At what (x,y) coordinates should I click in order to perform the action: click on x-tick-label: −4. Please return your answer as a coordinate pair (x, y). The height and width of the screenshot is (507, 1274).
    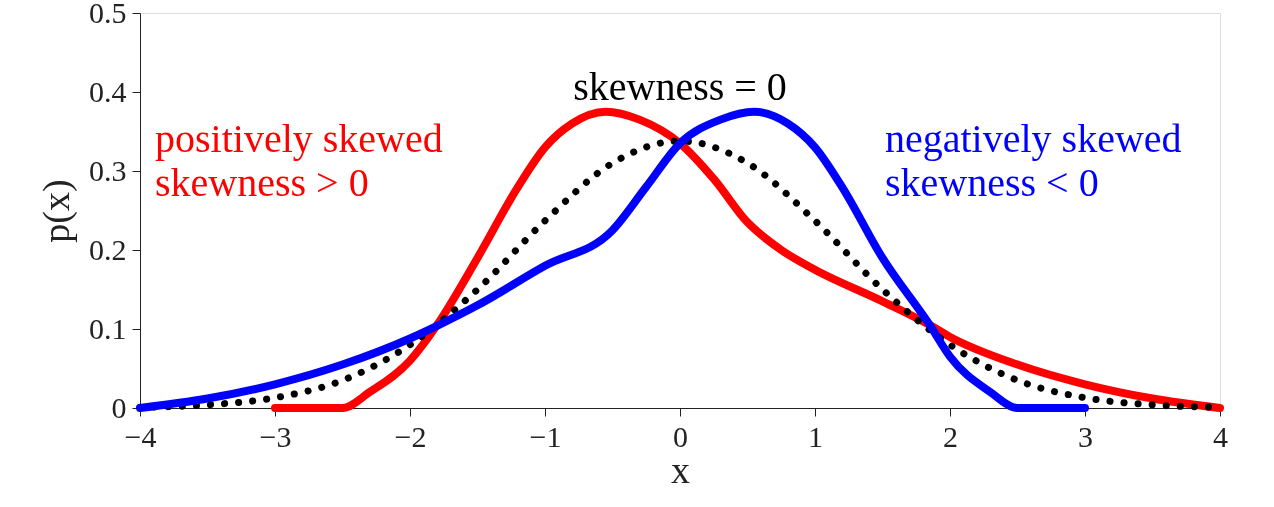
    Looking at the image, I should click on (140, 436).